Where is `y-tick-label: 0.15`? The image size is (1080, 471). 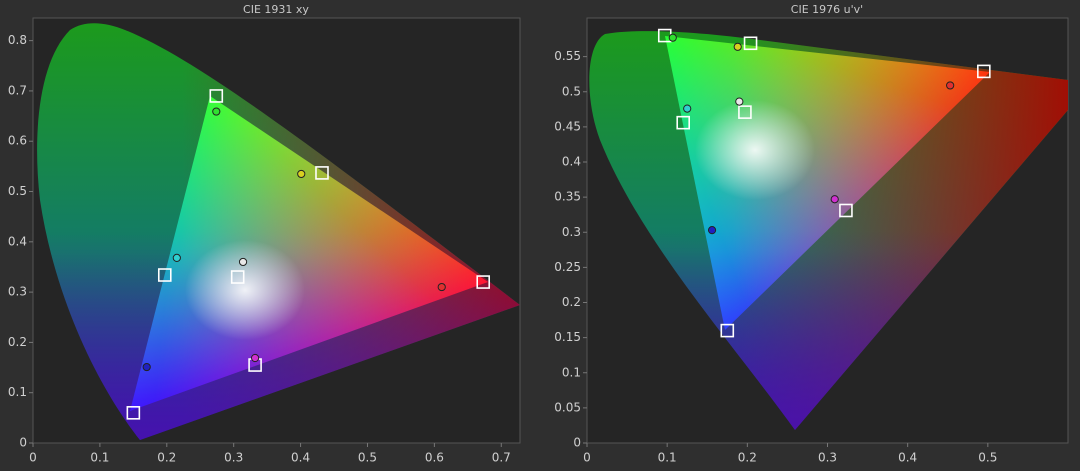 y-tick-label: 0.15 is located at coordinates (567, 337).